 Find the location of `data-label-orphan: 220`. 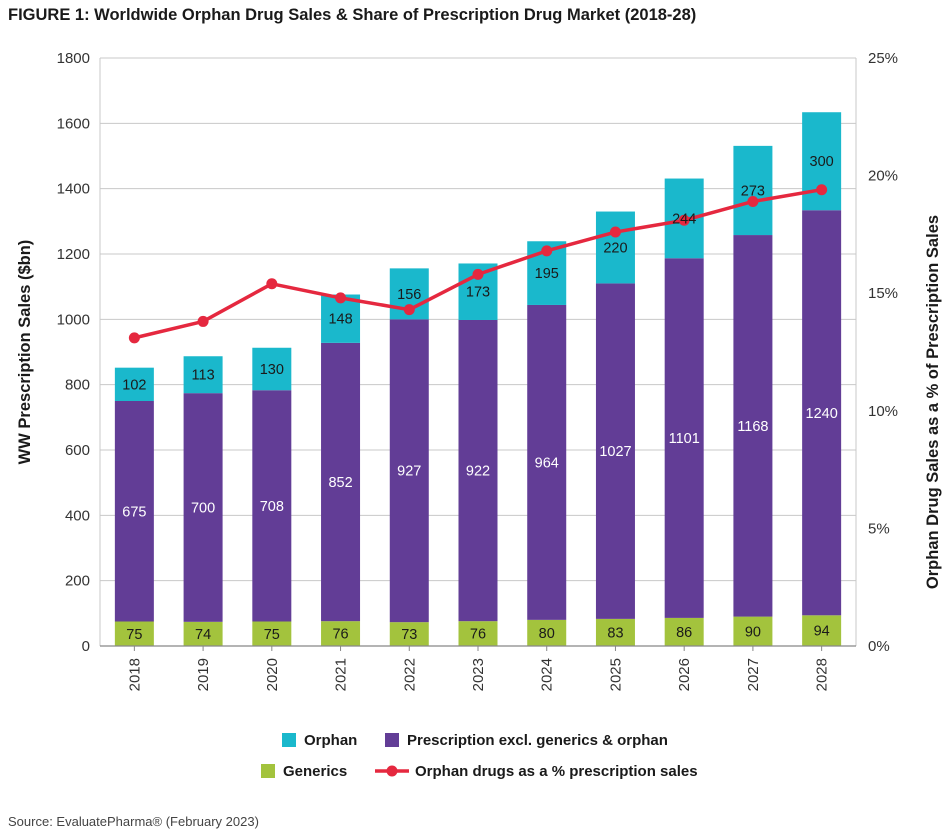

data-label-orphan: 220 is located at coordinates (615, 248).